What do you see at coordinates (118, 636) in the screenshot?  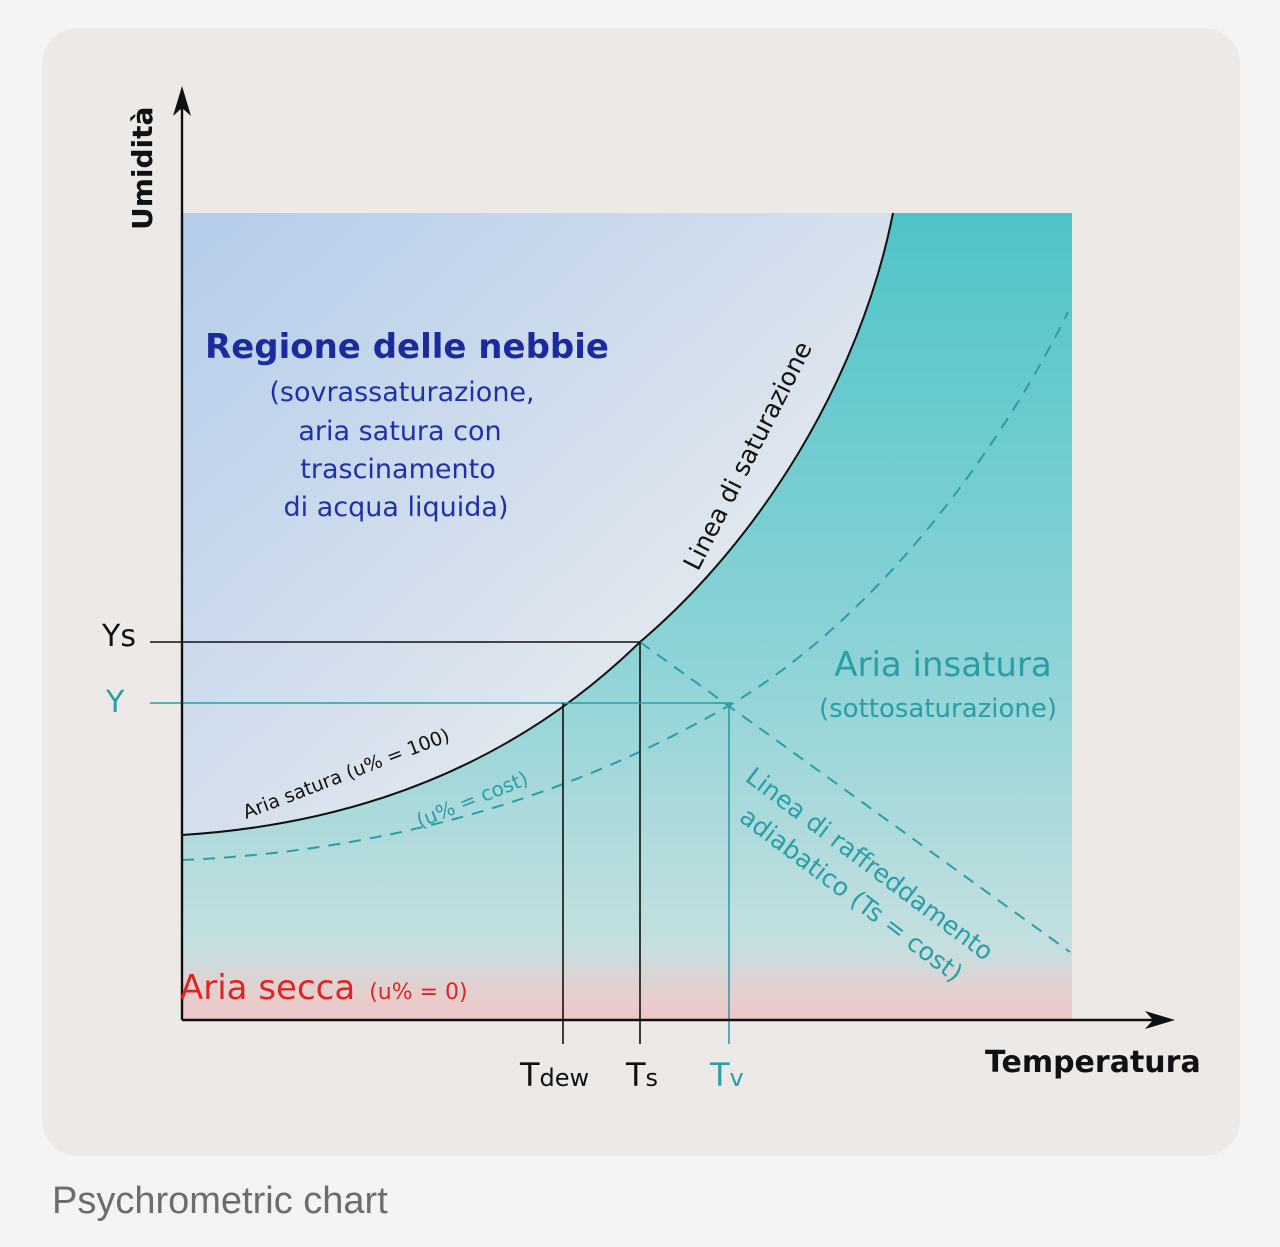 I see `ys-label: Ys` at bounding box center [118, 636].